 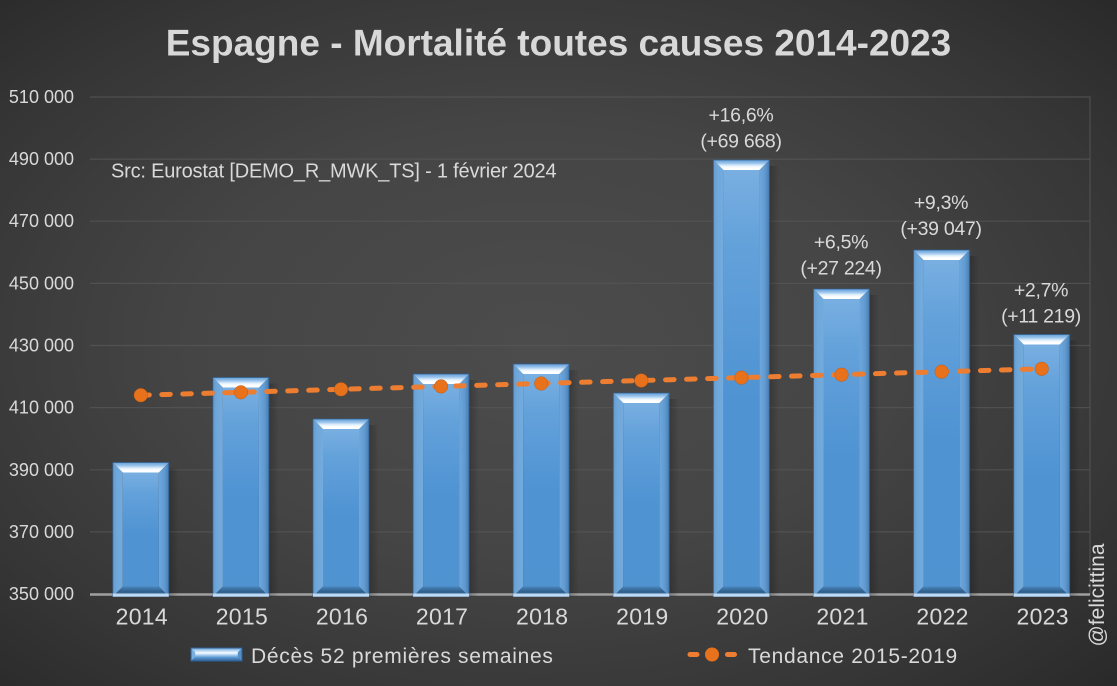 I want to click on svg-text: +6,5%, so click(x=841, y=243).